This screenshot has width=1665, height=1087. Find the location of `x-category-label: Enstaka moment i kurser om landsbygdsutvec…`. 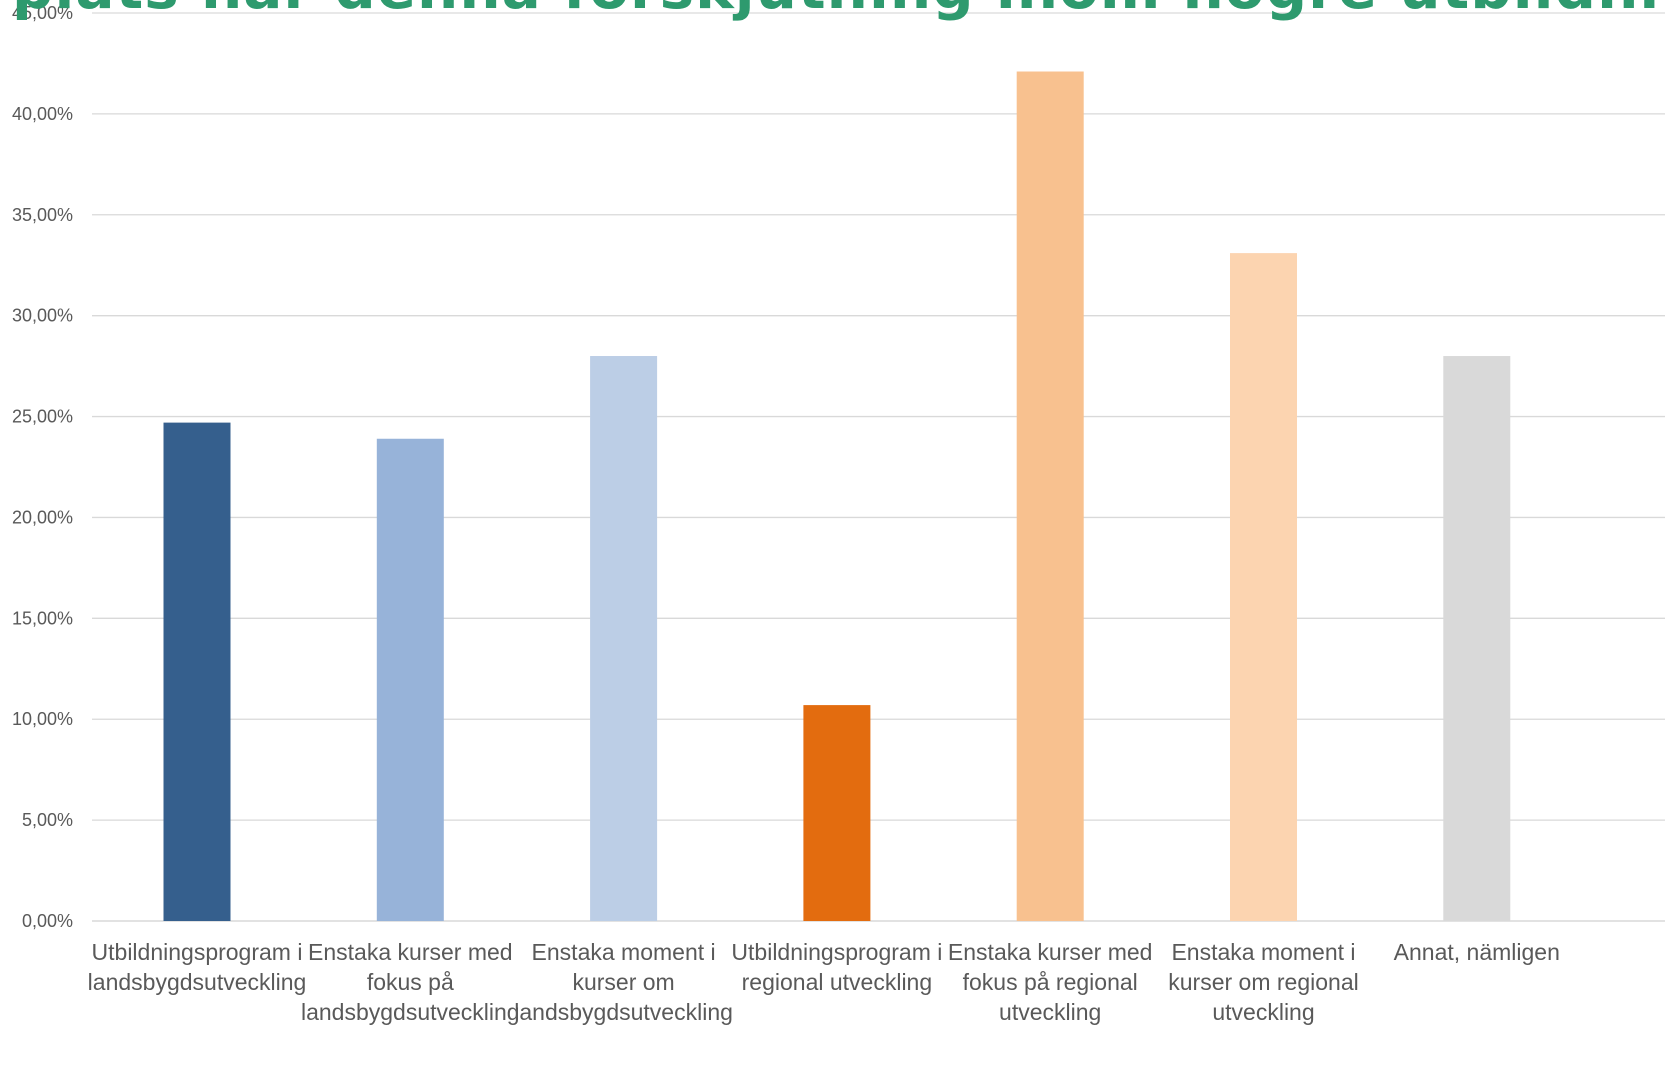

x-category-label: Enstaka moment i kurser om landsbygdsutvec… is located at coordinates (623, 982).